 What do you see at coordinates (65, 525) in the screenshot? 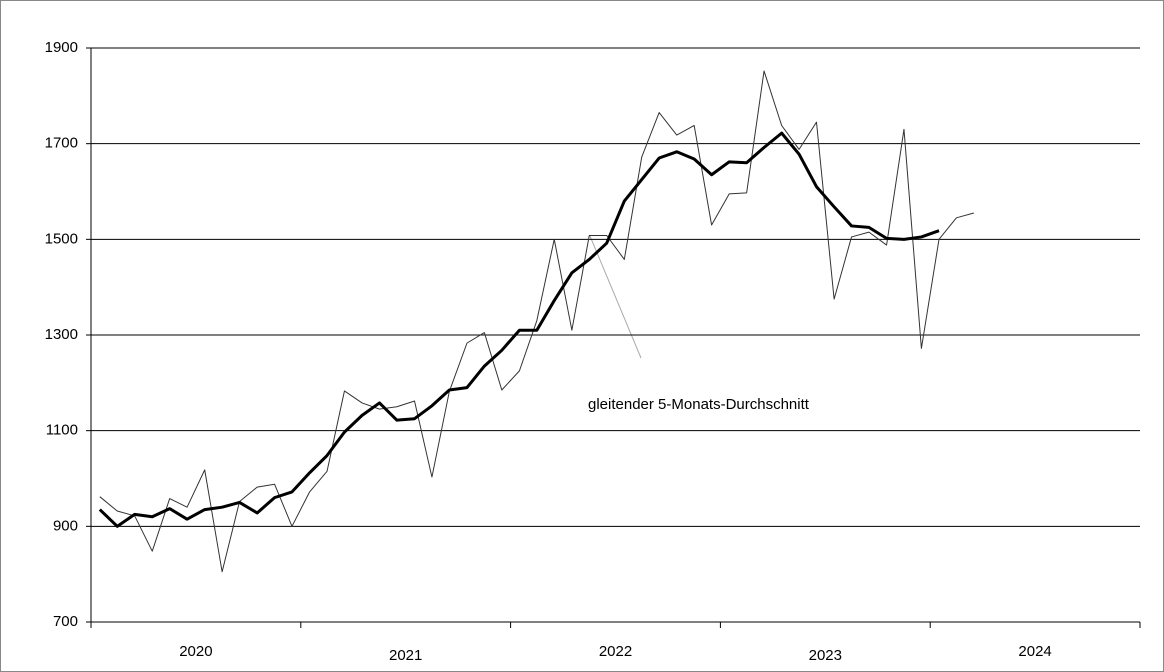
I see `y-tick-label: 900` at bounding box center [65, 525].